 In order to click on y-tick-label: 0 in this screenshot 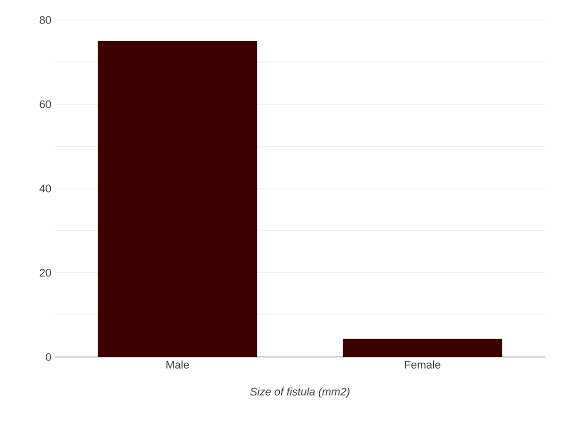, I will do `click(49, 357)`.